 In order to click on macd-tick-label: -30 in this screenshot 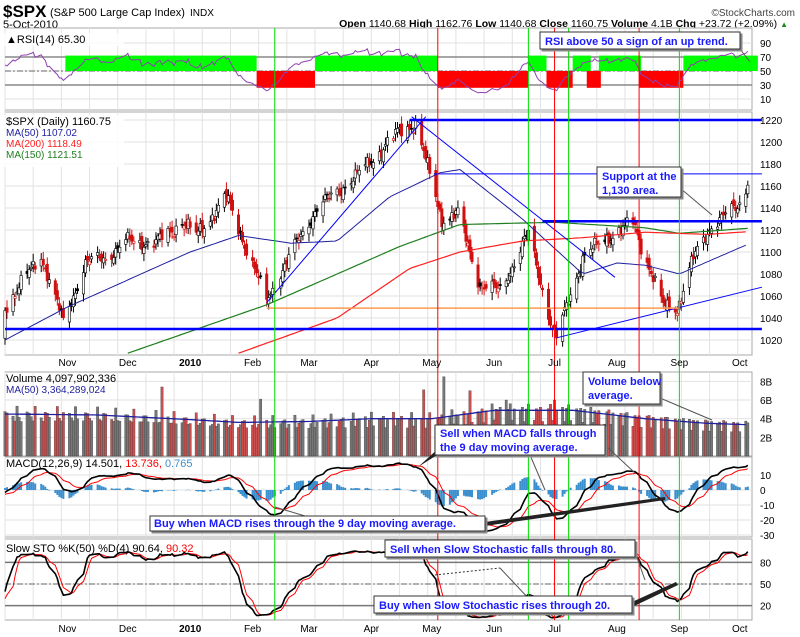, I will do `click(767, 536)`.